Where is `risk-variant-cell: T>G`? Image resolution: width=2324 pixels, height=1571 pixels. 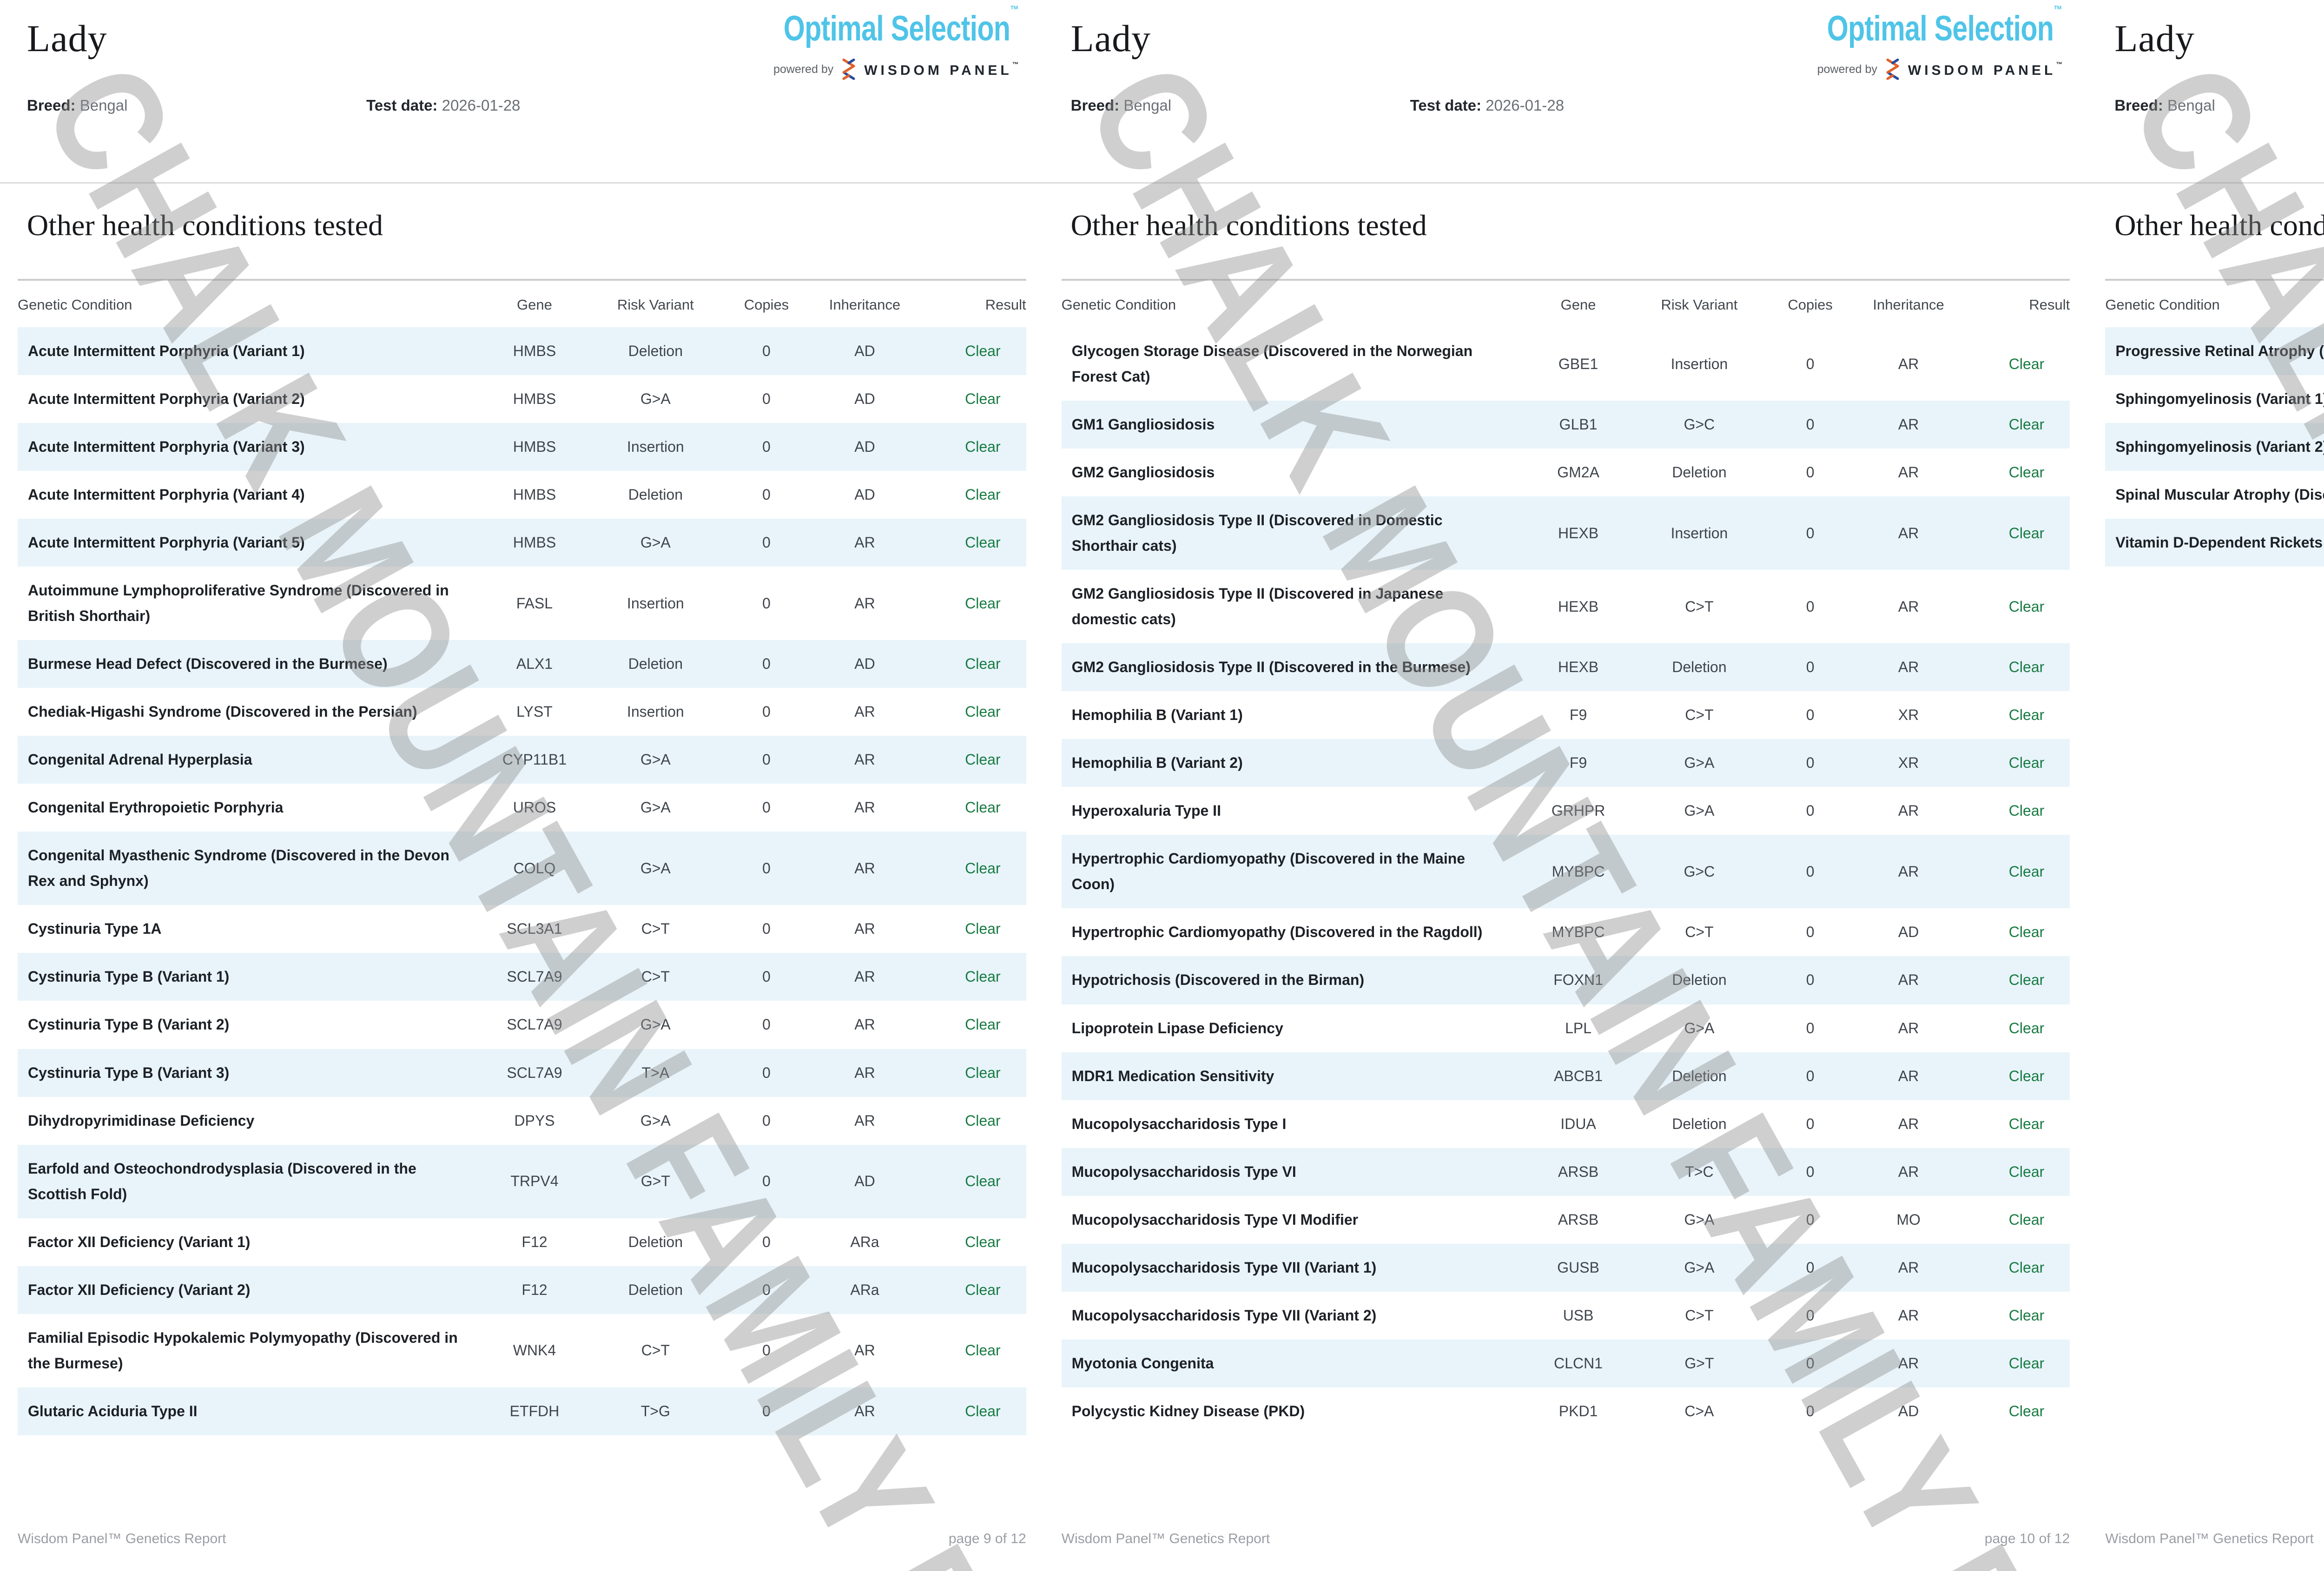
risk-variant-cell: T>G is located at coordinates (655, 1410).